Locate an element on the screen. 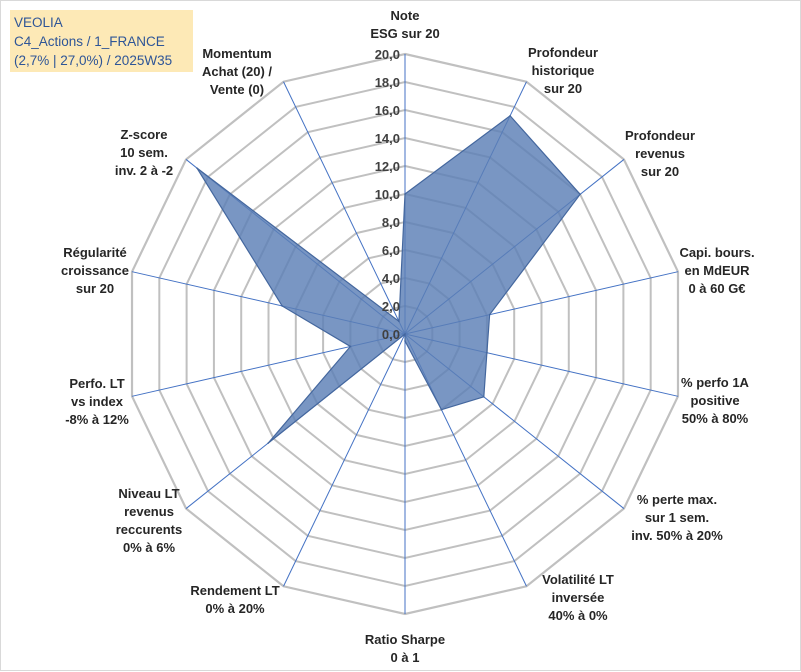  radar-category-label: Profondeur historique sur 20 is located at coordinates (563, 70).